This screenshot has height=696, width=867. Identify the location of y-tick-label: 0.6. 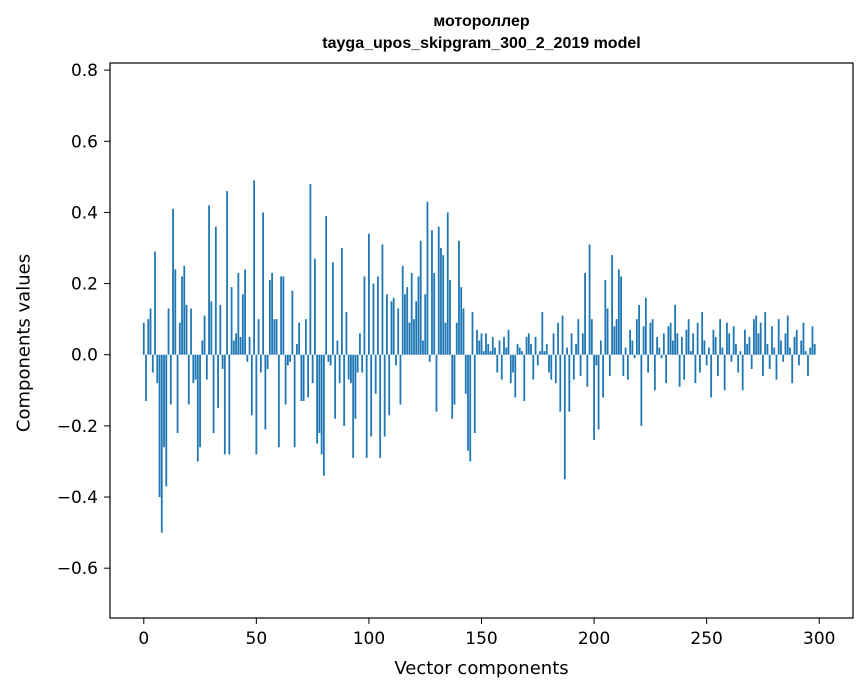
(84, 142).